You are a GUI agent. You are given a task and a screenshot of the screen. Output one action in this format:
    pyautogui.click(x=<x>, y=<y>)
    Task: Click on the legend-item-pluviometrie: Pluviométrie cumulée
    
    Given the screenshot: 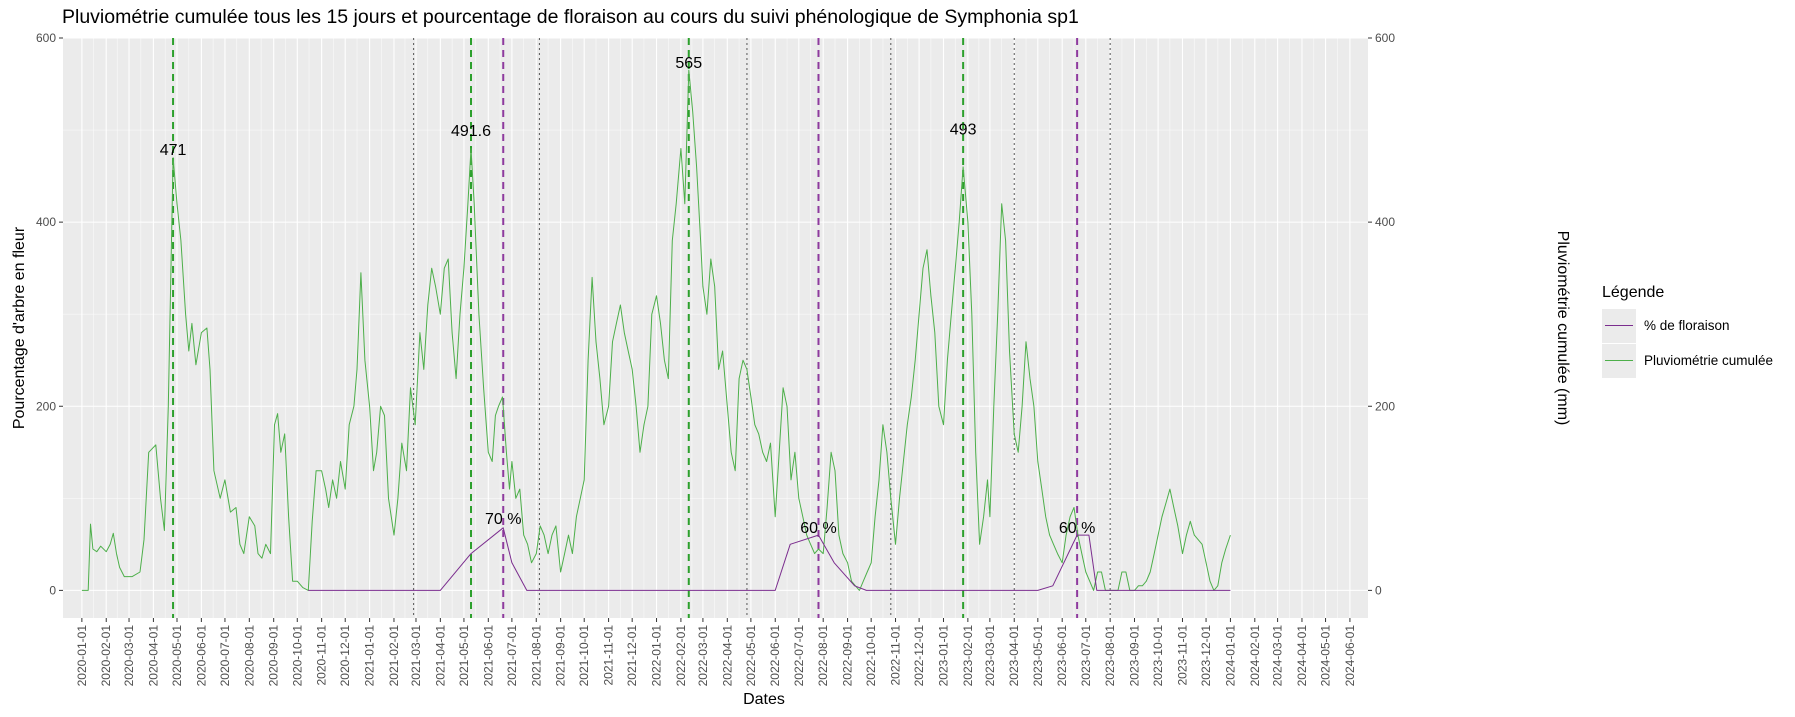 What is the action you would take?
    pyautogui.click(x=1687, y=360)
    